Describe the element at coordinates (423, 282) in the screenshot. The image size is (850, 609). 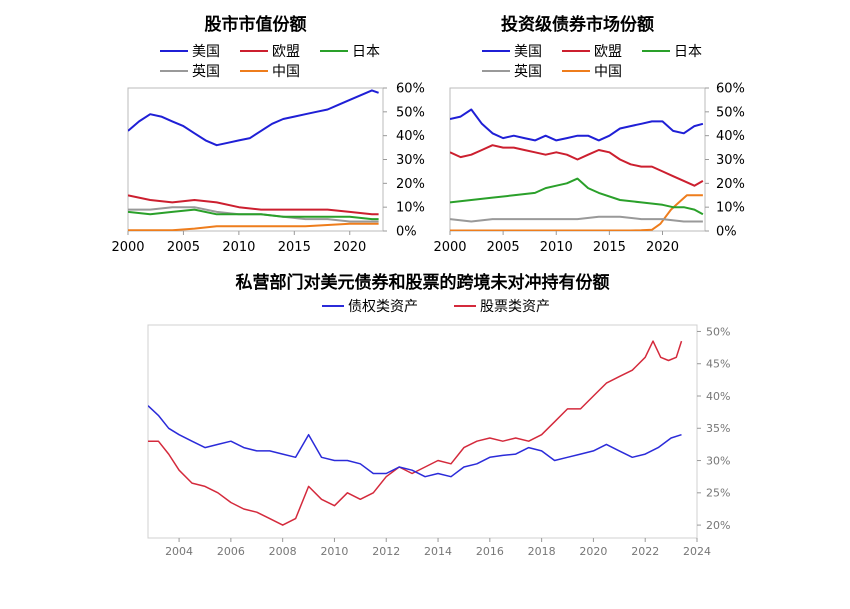
I see `chart-title: 私营部门对美元债券和股票的跨境未对冲持有份额` at that location.